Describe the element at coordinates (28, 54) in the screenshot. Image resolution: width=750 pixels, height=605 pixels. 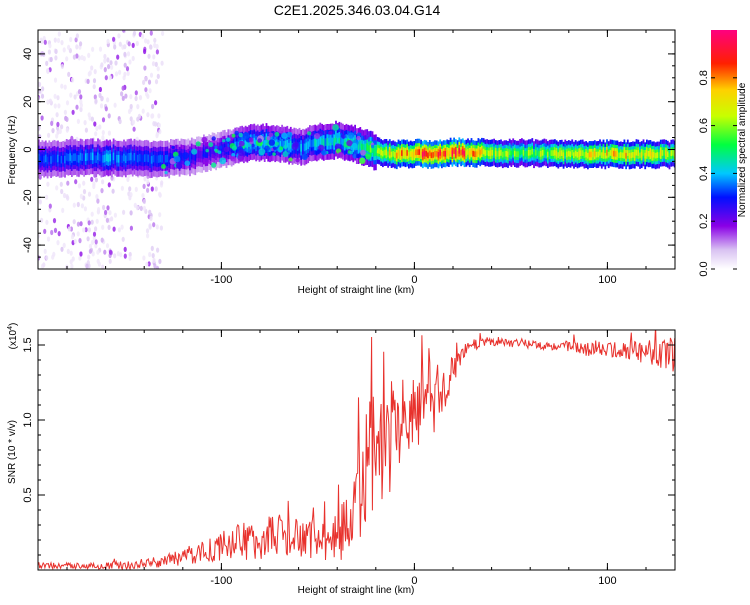
I see `spectrogram-ytick-label: 40` at that location.